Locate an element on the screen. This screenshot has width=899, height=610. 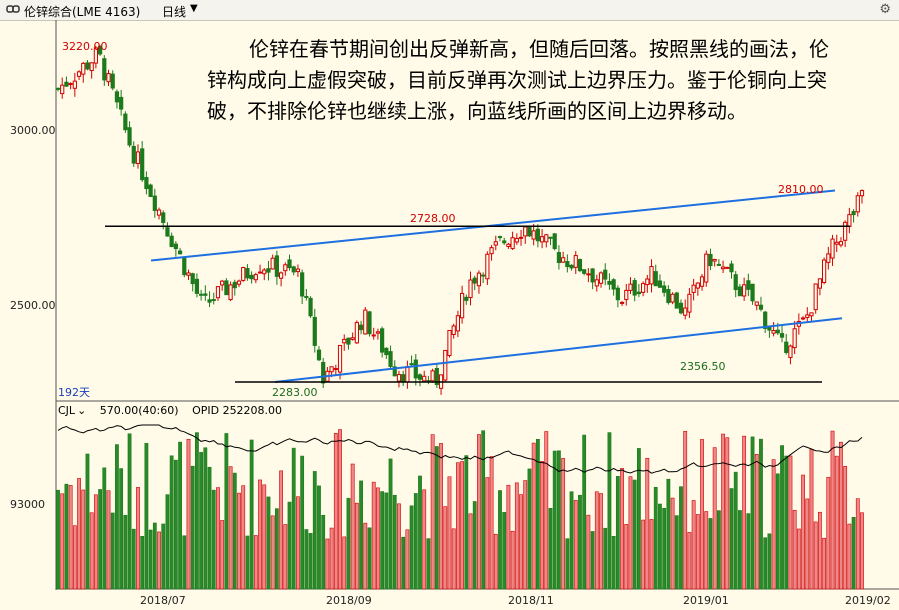
chevron-down-icon: ⌄ is located at coordinates (82, 410).